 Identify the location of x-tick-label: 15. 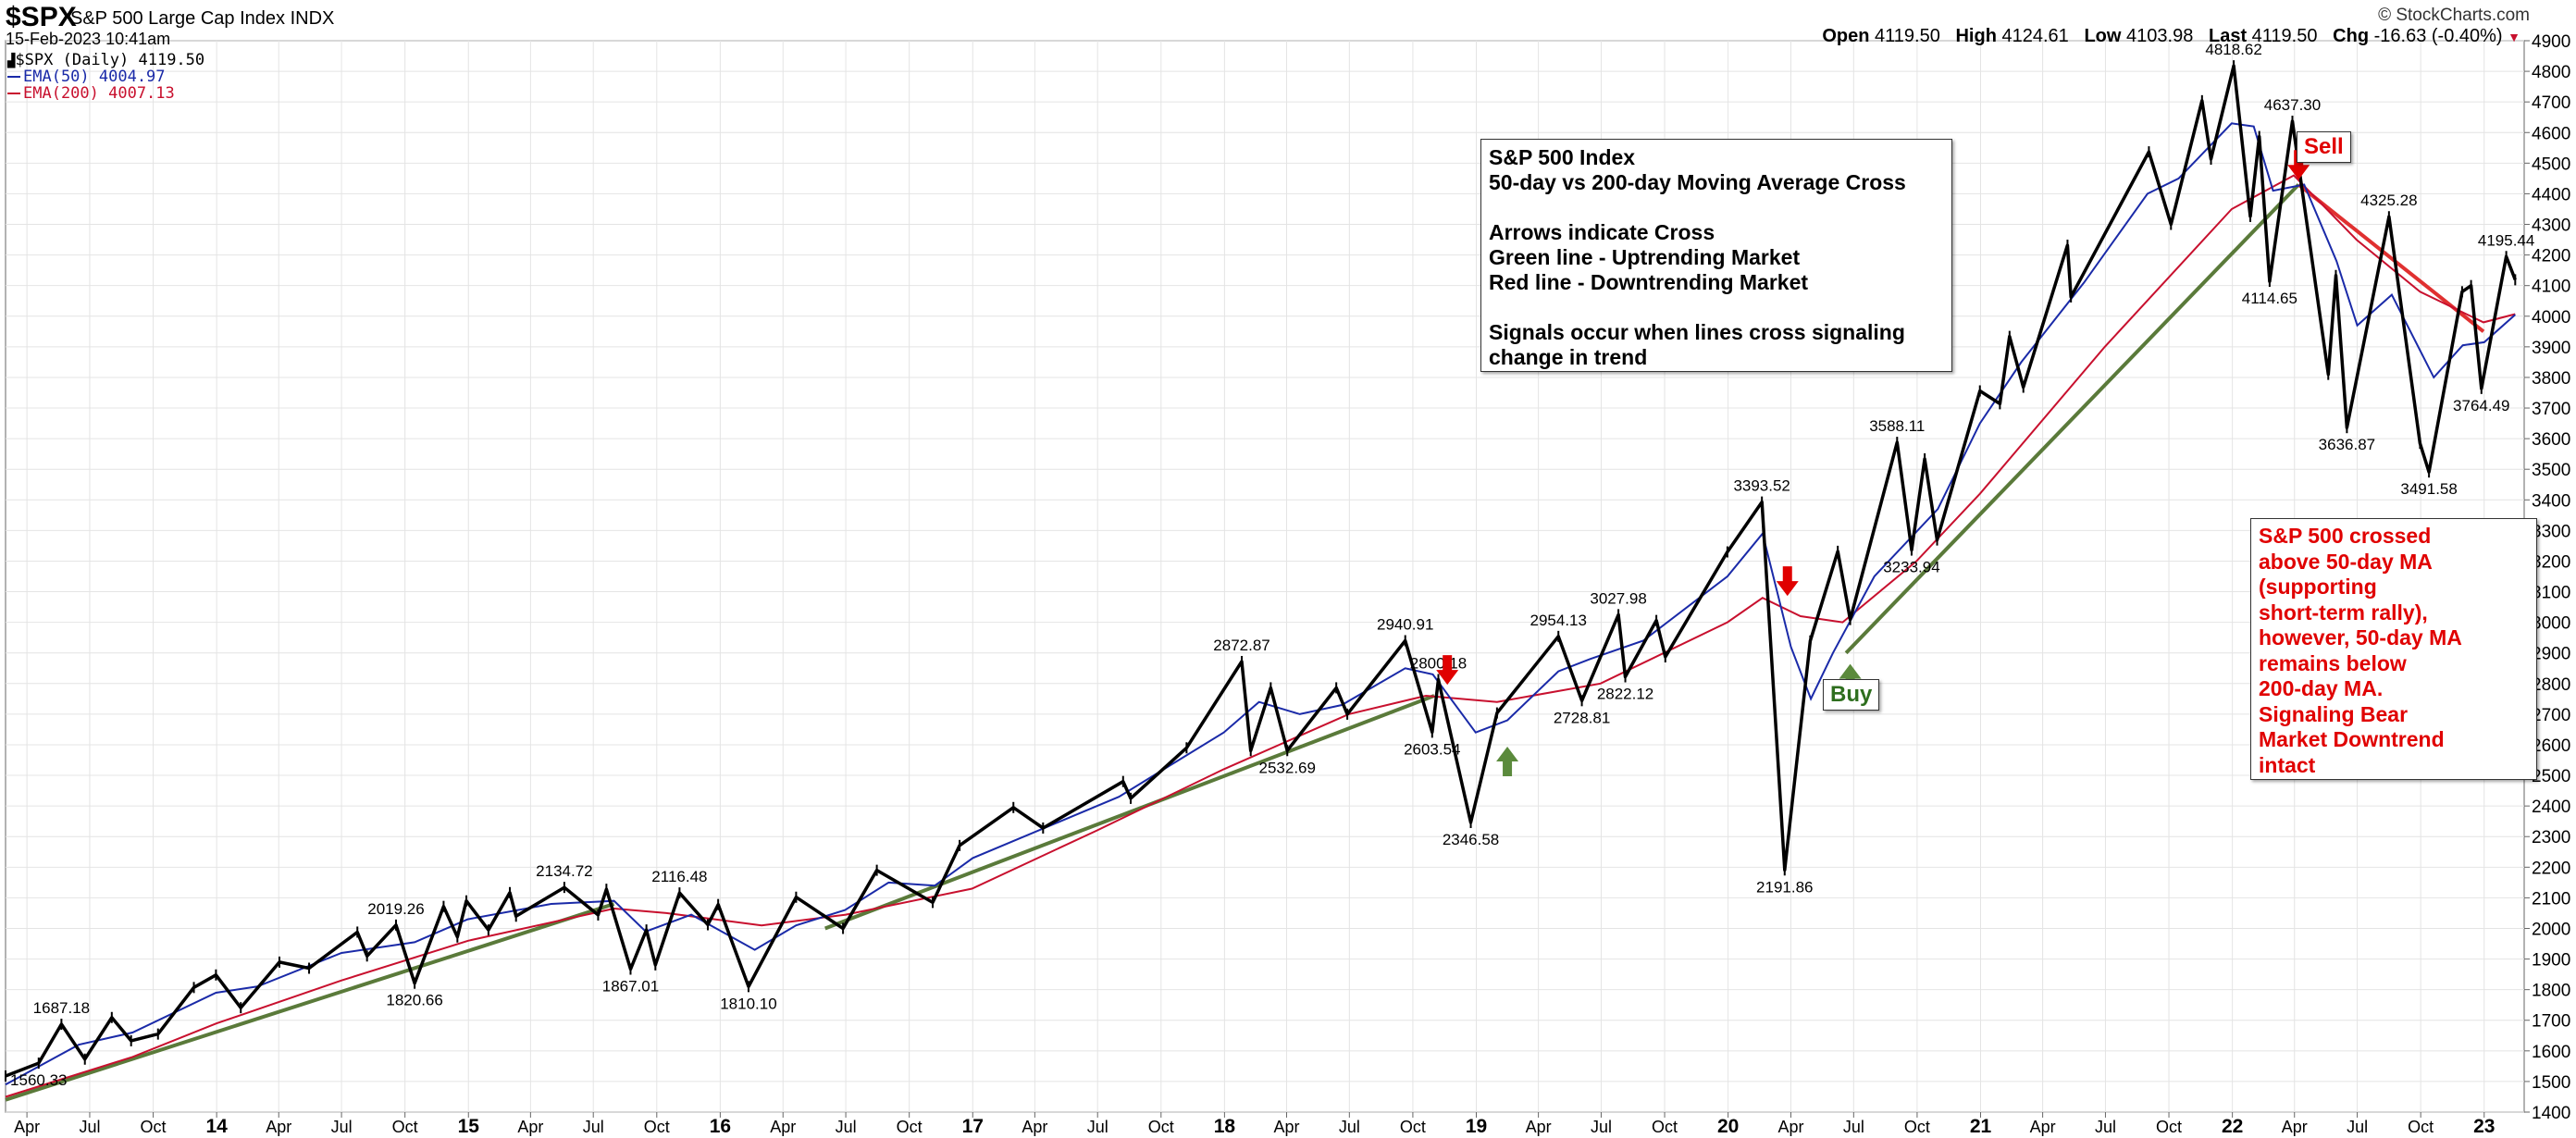
(469, 1126).